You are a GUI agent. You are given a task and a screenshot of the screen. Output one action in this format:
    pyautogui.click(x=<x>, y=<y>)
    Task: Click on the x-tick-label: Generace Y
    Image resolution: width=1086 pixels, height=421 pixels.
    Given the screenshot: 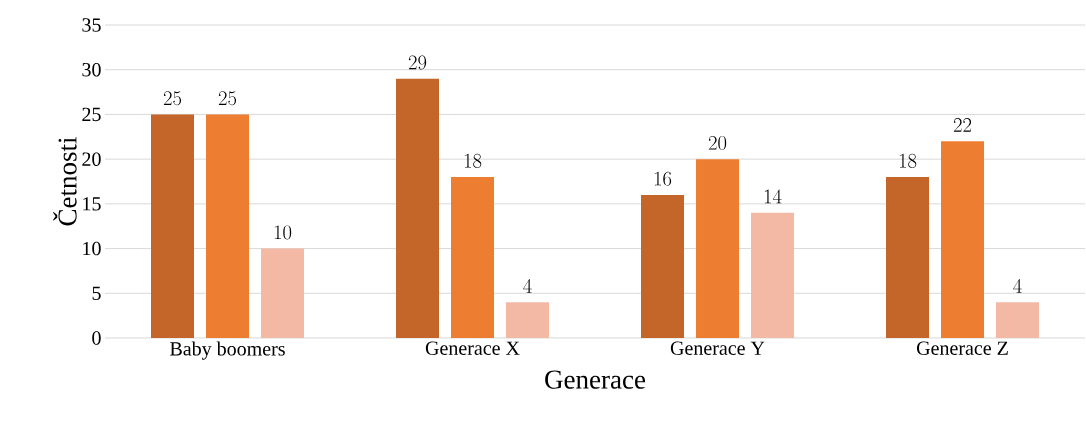 What is the action you would take?
    pyautogui.click(x=717, y=348)
    